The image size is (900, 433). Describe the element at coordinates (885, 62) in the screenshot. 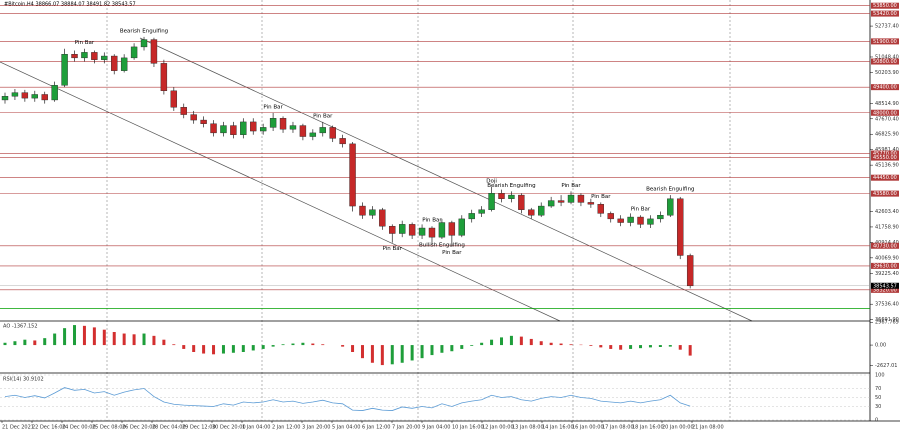

I see `level-label: 50800.00` at that location.